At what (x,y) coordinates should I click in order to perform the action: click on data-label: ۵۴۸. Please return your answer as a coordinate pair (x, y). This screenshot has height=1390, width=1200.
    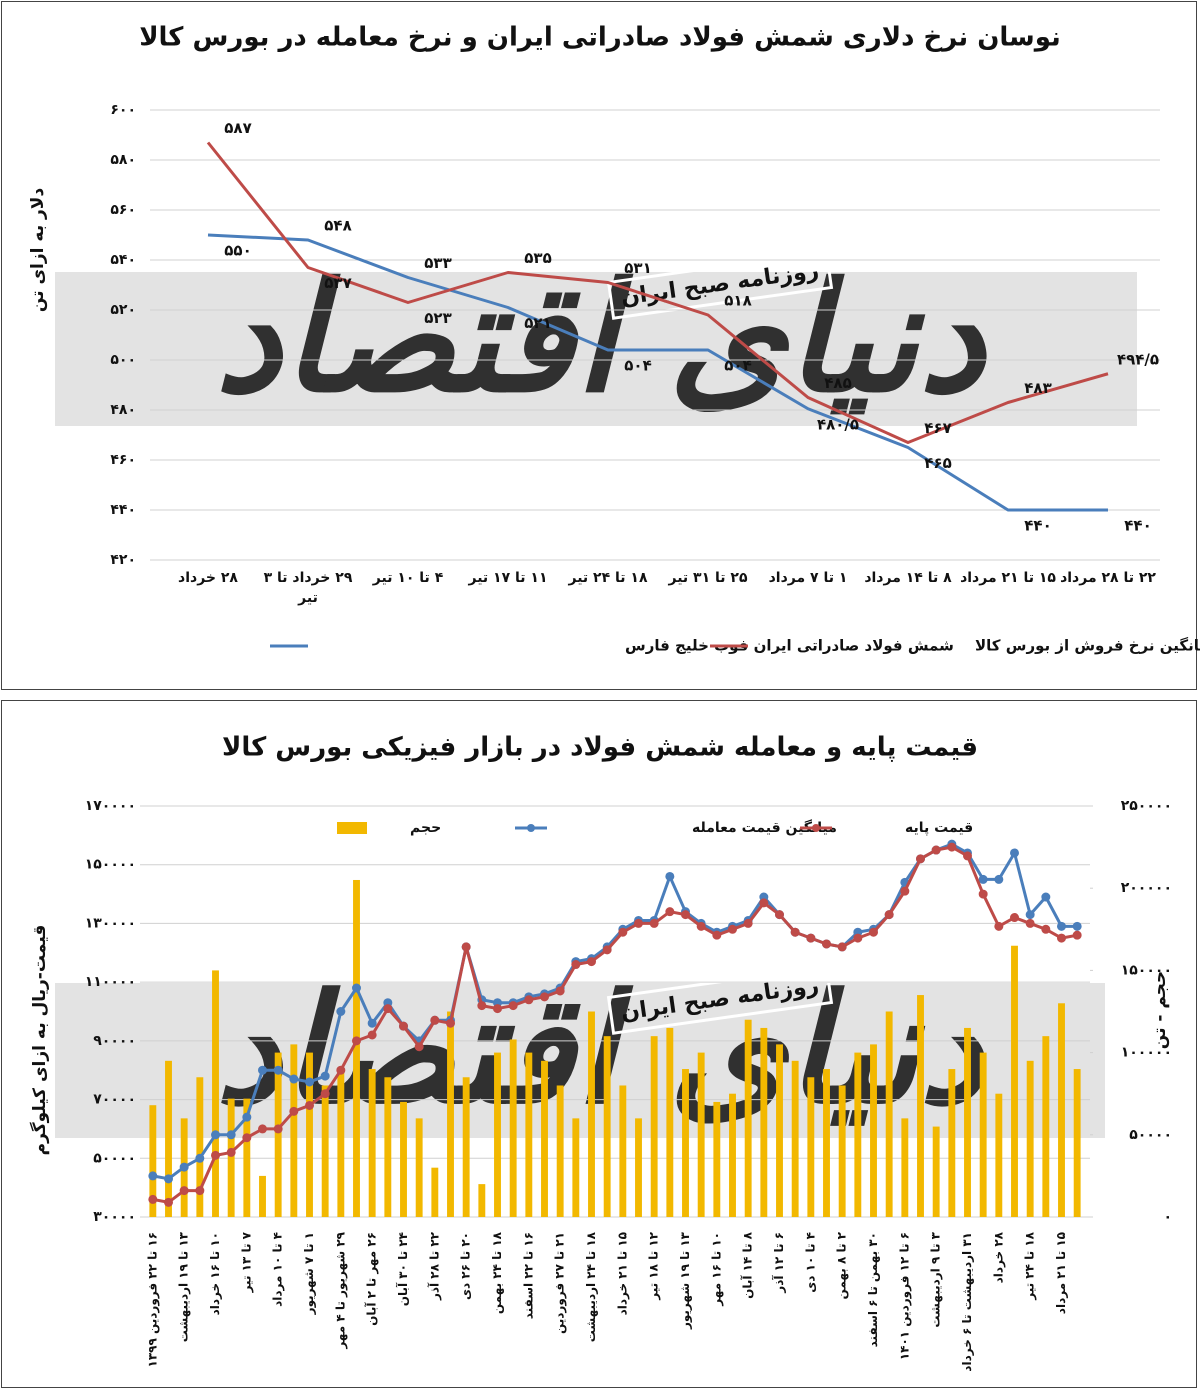
    Looking at the image, I should click on (337, 226).